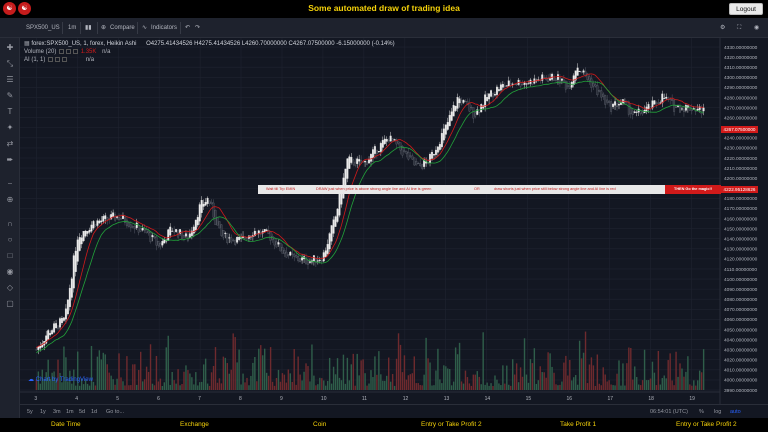 The height and width of the screenshot is (432, 768). Describe the element at coordinates (35, 60) in the screenshot. I see `legend-ai-label: AI (1, 1)` at that location.